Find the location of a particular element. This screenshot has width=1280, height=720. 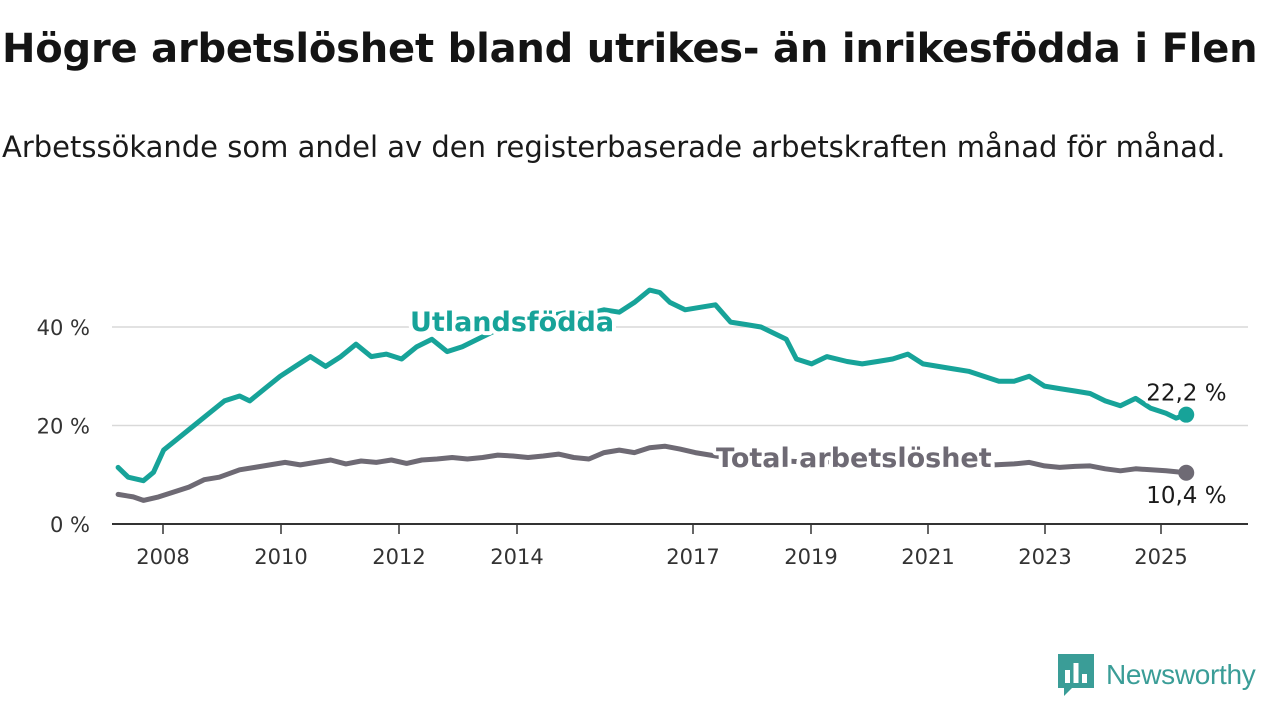

series-end-label-1: 10,4 % is located at coordinates (1186, 496).